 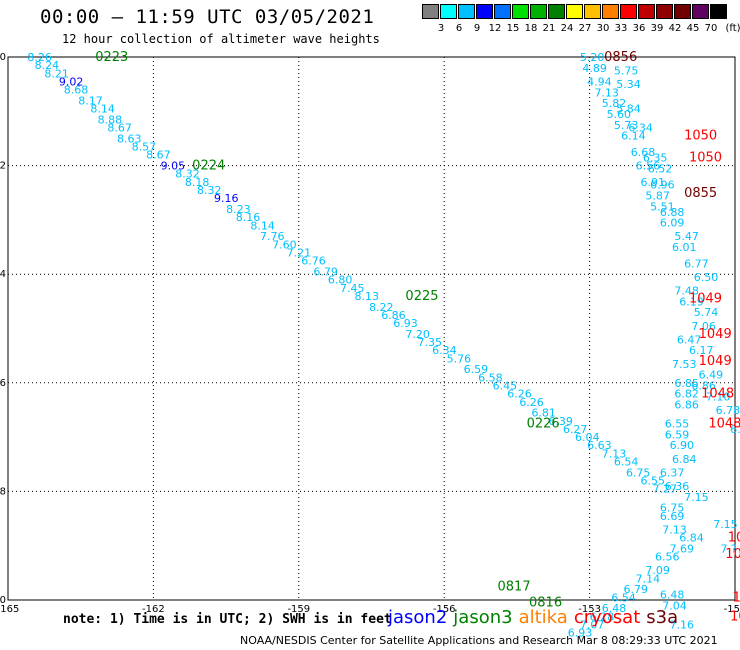 What do you see at coordinates (672, 223) in the screenshot?
I see `wave-height-label: 6.09` at bounding box center [672, 223].